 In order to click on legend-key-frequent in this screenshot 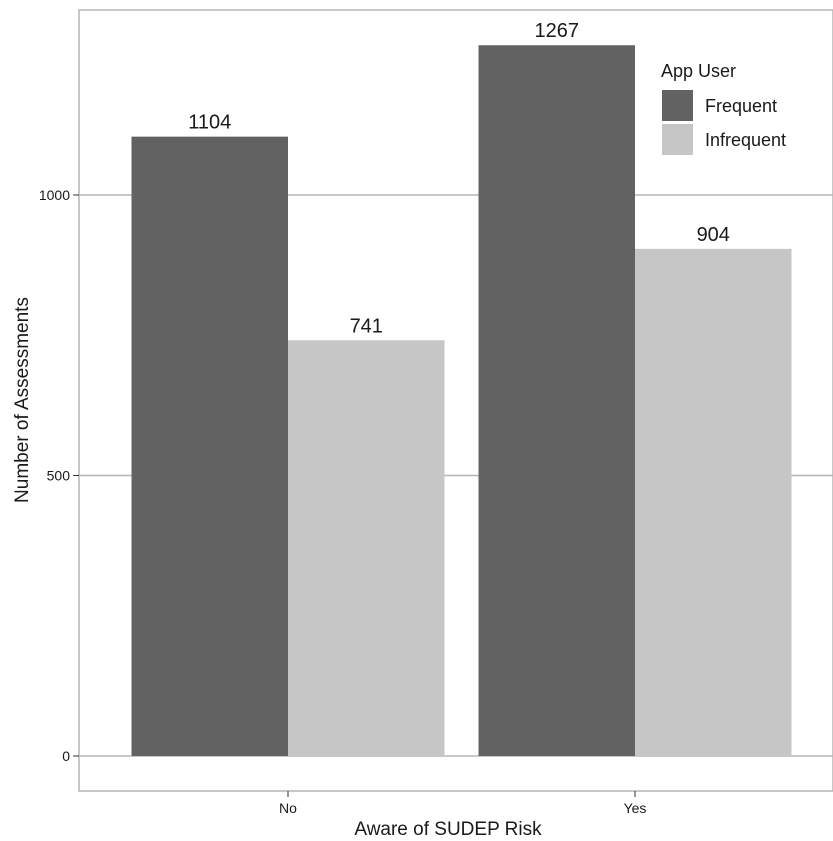, I will do `click(677, 105)`.